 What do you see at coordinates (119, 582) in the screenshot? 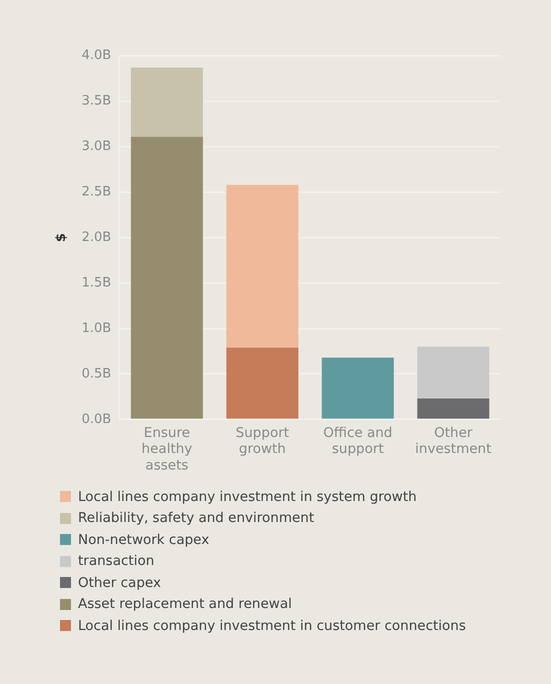
I see `legend-label: Other capex` at bounding box center [119, 582].